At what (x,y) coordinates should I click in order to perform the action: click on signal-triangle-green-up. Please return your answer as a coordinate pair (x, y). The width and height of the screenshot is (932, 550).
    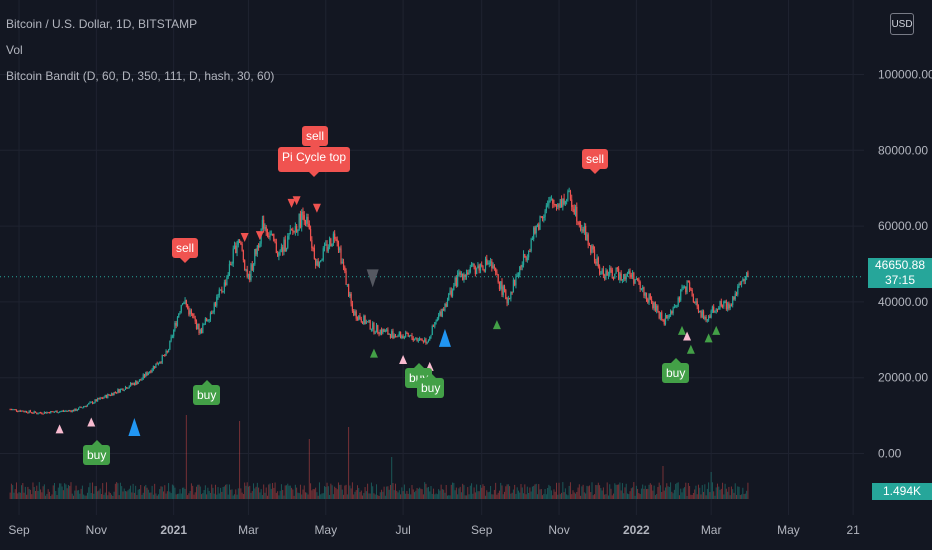
    Looking at the image, I should click on (716, 330).